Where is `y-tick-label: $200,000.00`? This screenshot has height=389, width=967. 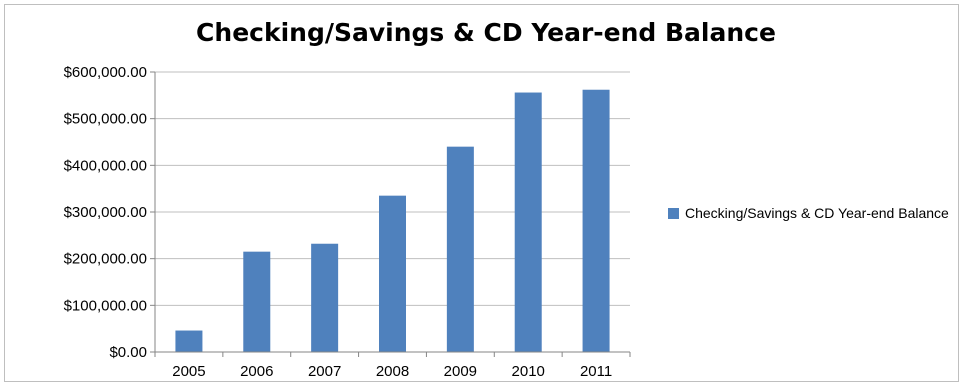 y-tick-label: $200,000.00 is located at coordinates (105, 259).